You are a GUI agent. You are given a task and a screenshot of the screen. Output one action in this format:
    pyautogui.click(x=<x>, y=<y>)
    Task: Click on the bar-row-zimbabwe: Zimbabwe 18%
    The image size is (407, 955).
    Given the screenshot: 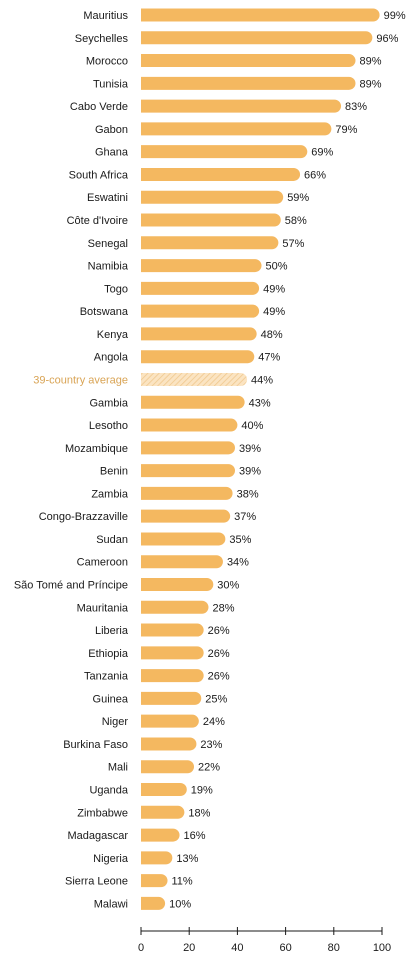 What is the action you would take?
    pyautogui.click(x=144, y=812)
    